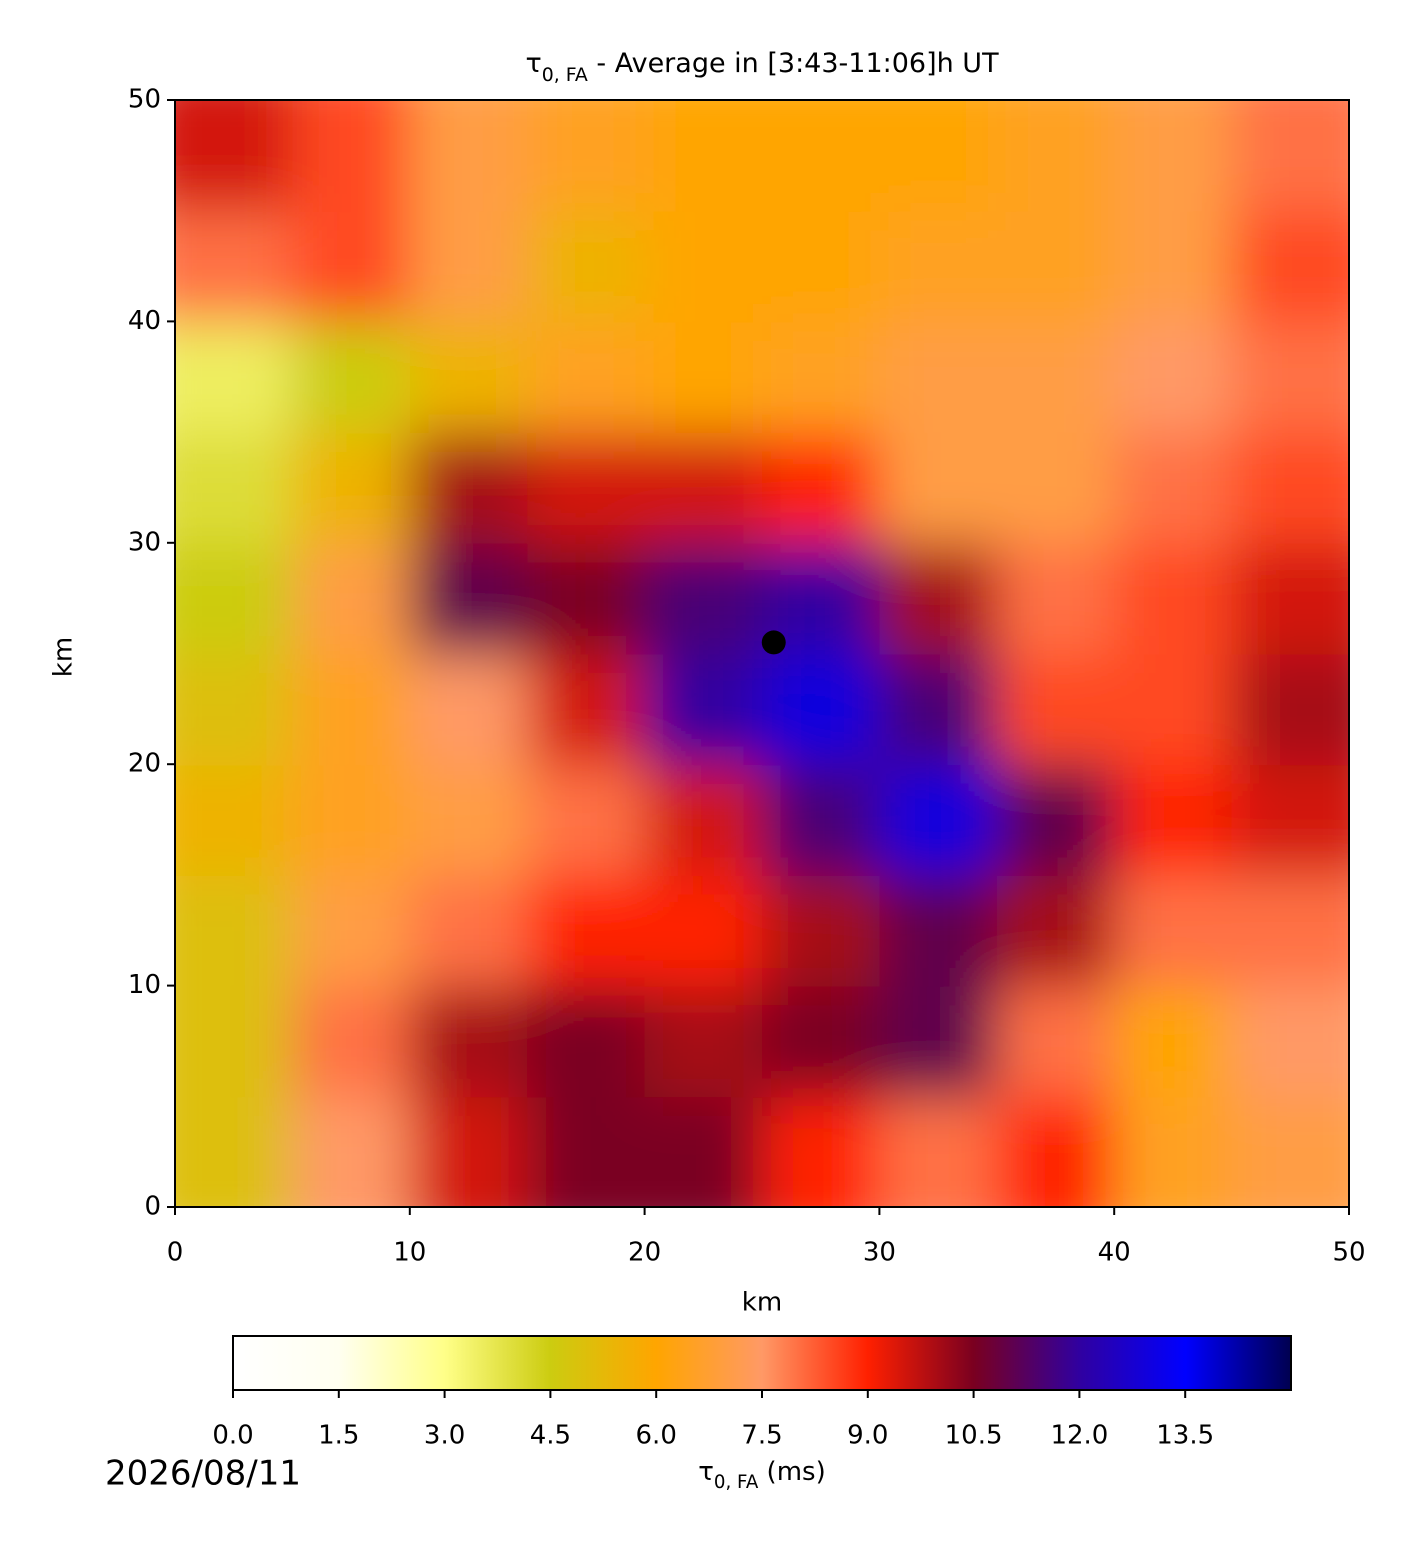 The image size is (1418, 1564). What do you see at coordinates (232, 1436) in the screenshot?
I see `colorbar-tick-label: 0.0` at bounding box center [232, 1436].